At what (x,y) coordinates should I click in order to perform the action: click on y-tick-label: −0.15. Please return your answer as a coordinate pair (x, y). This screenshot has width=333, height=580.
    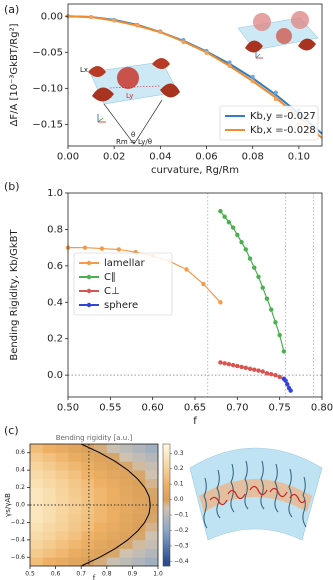
    Looking at the image, I should click on (47, 124).